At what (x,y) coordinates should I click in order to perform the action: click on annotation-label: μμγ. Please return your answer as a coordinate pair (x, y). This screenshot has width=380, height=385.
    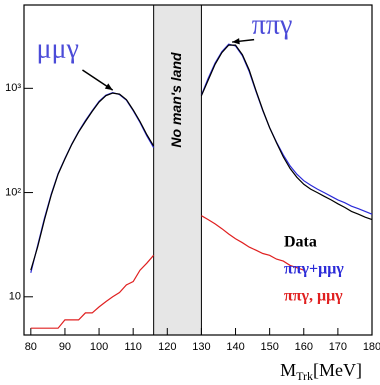
    Looking at the image, I should click on (58, 49).